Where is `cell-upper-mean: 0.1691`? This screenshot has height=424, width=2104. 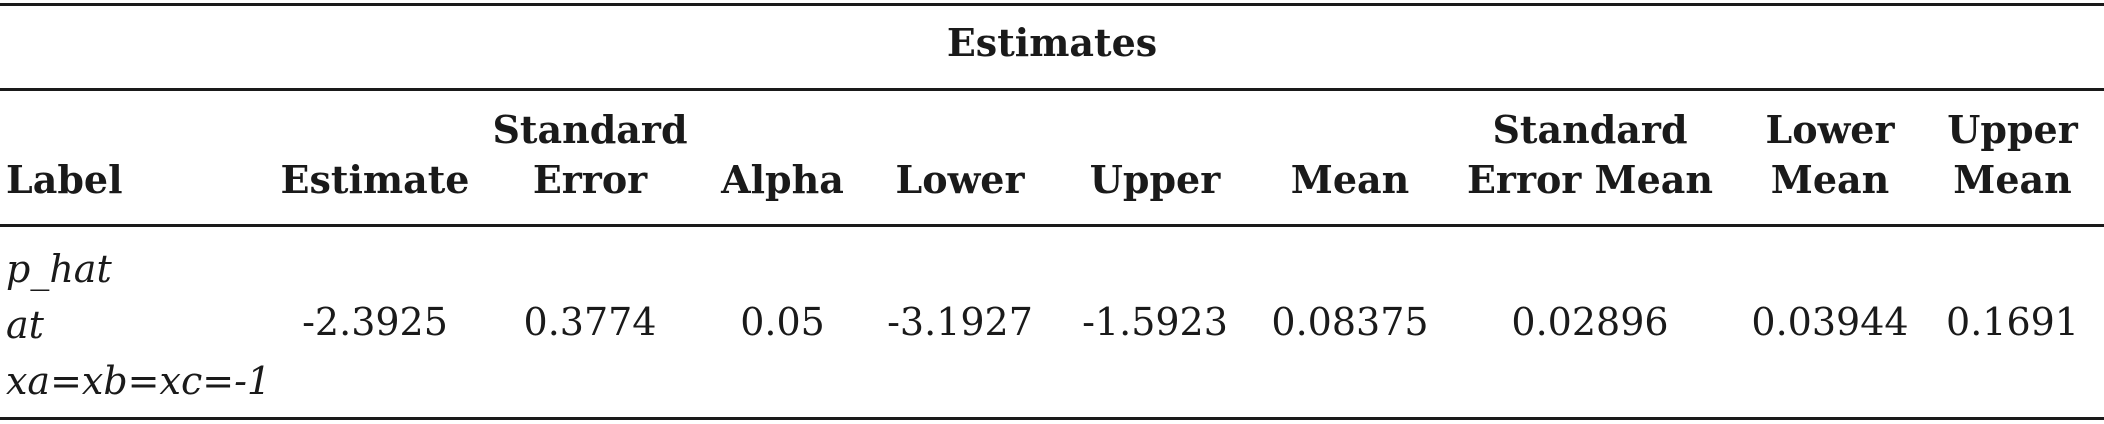 cell-upper-mean: 0.1691 is located at coordinates (2012, 322).